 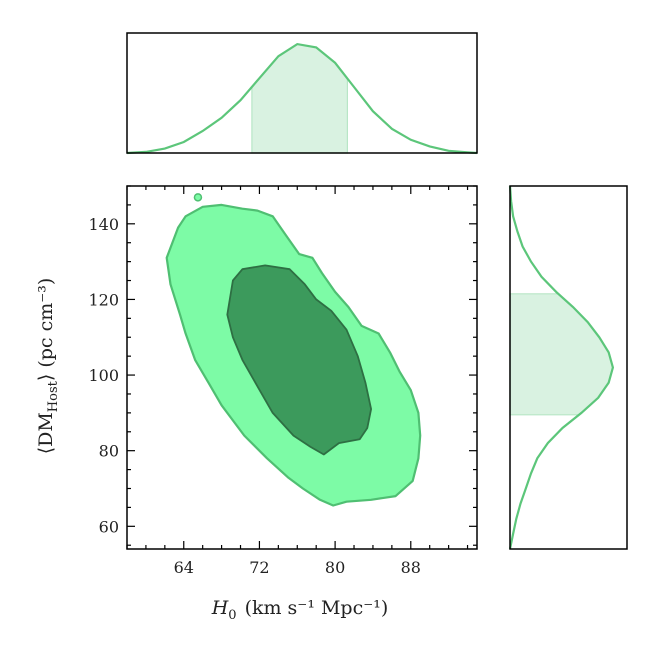 I want to click on x-axis-units: (km s⁻¹ Mpc⁻¹), so click(x=317, y=608).